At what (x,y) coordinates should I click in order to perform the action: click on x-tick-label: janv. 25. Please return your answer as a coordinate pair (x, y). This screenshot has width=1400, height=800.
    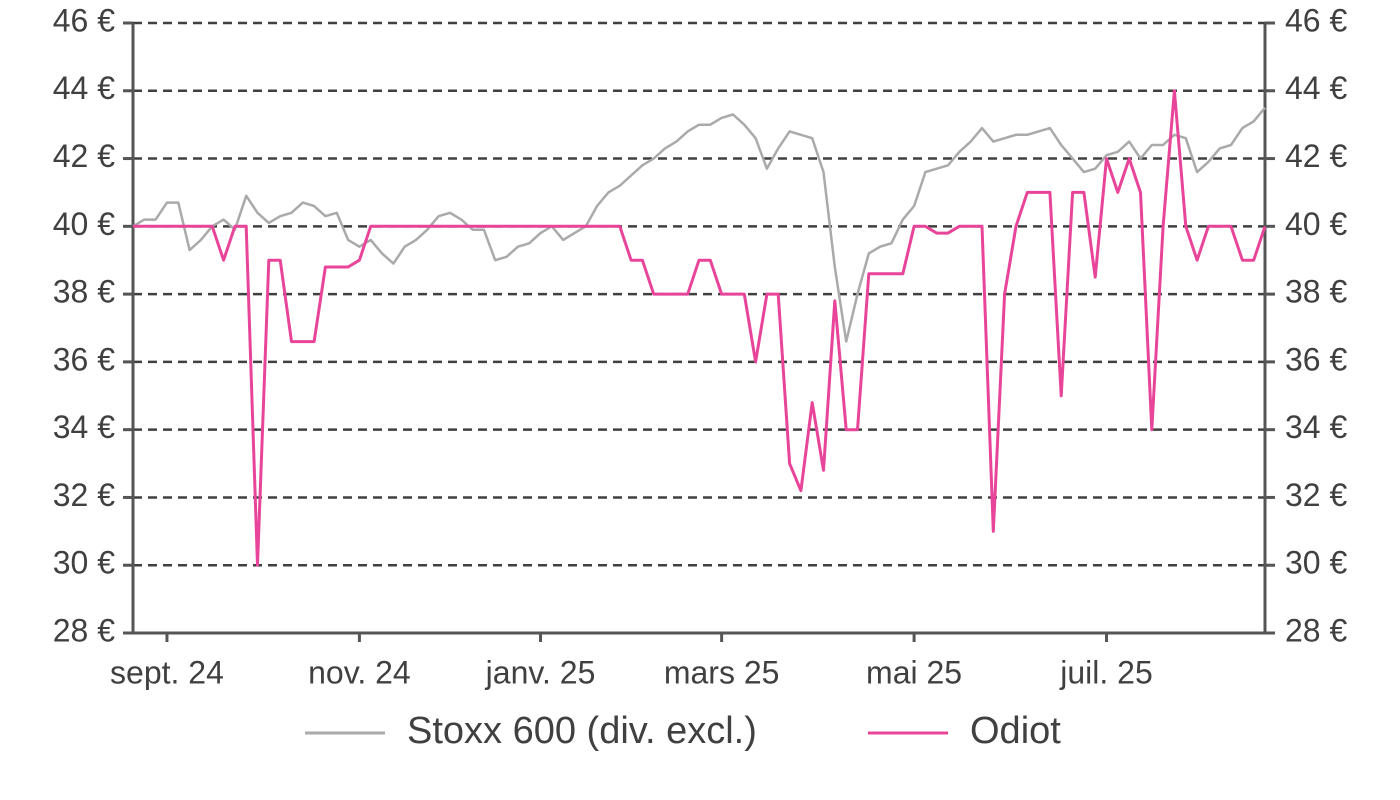
    Looking at the image, I should click on (540, 672).